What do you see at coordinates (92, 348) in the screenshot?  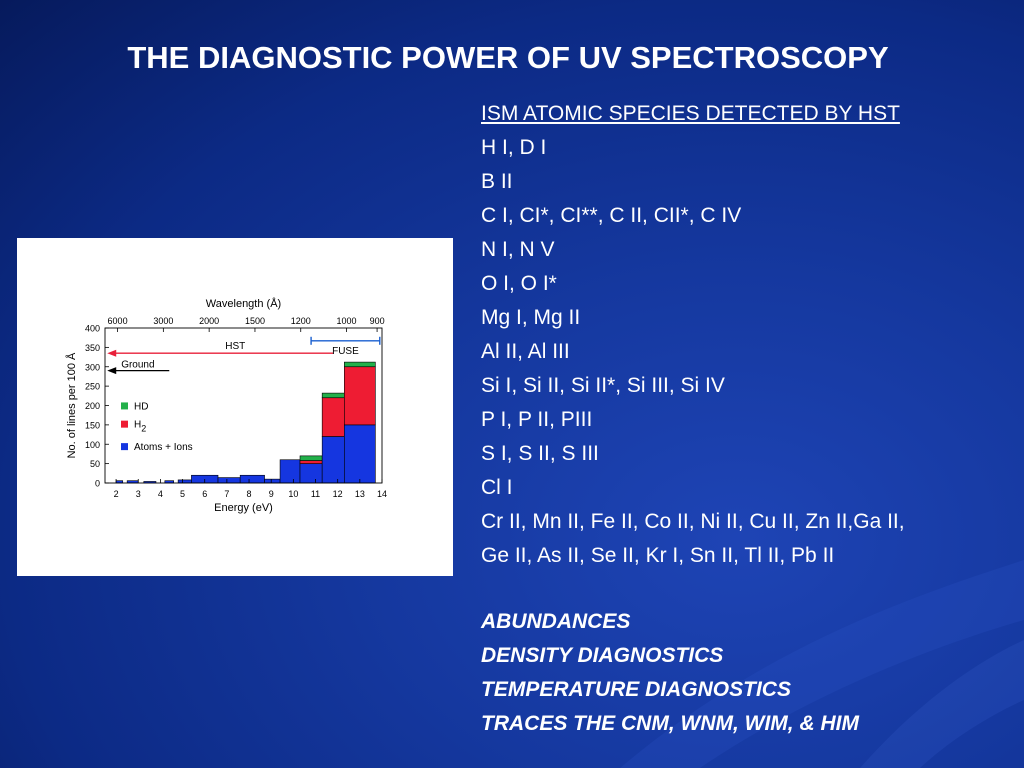 I see `y-tick-label: 350` at bounding box center [92, 348].